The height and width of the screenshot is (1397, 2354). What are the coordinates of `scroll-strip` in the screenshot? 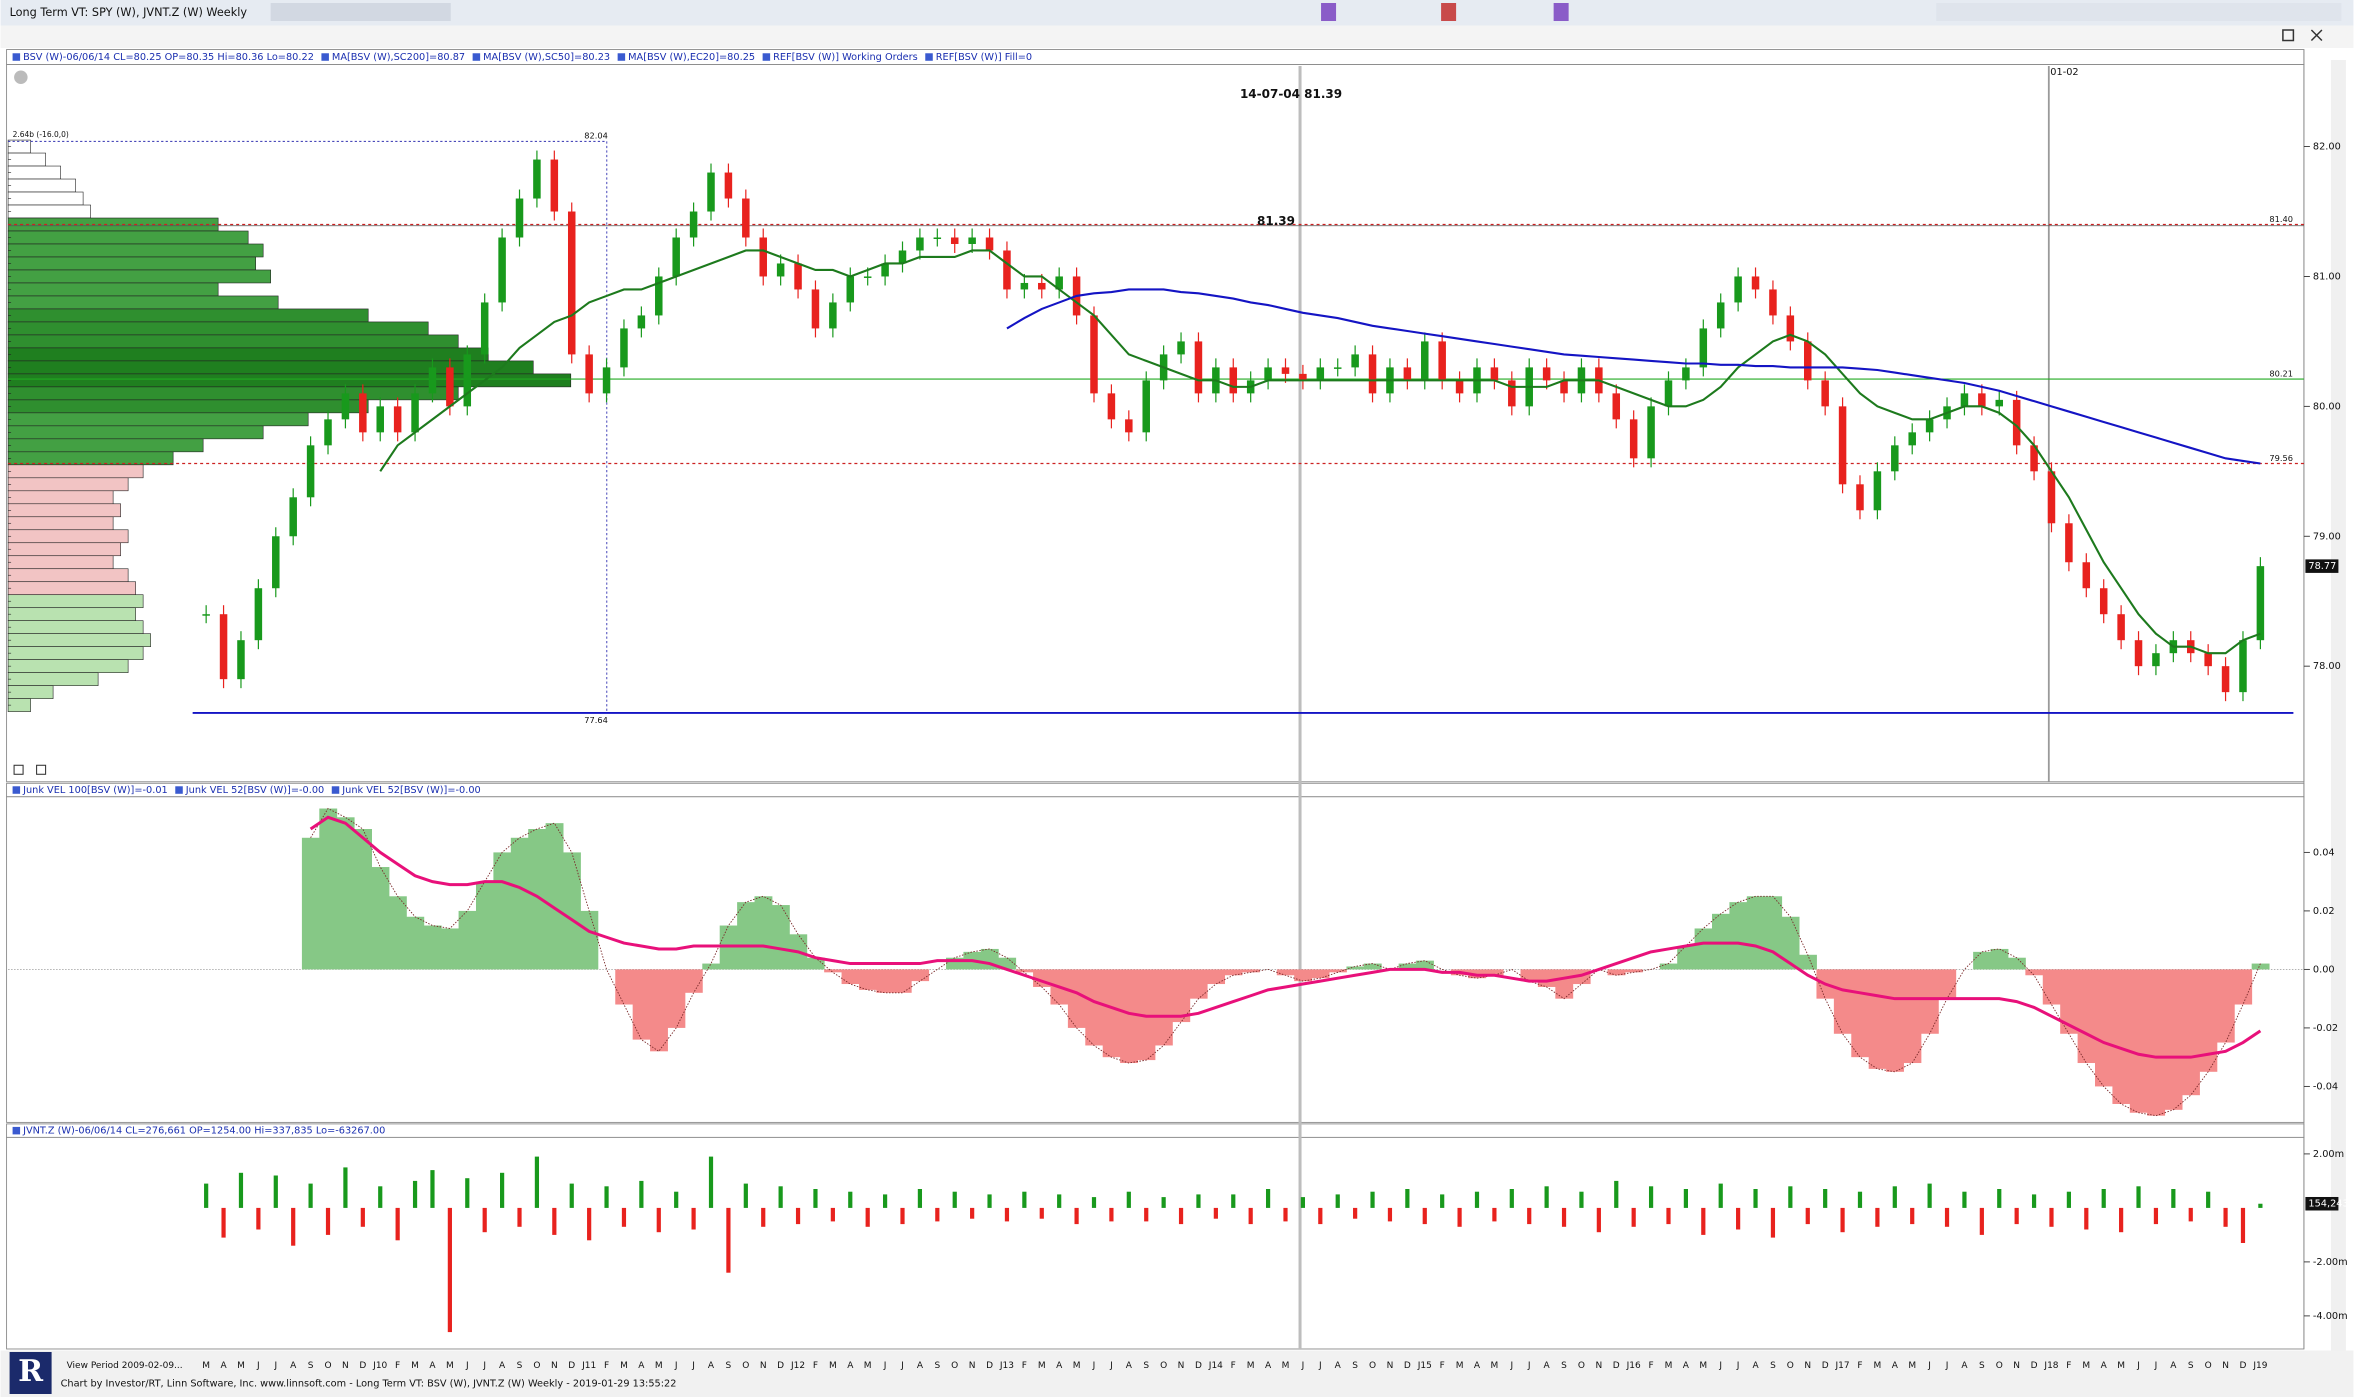 It's located at (2338, 705).